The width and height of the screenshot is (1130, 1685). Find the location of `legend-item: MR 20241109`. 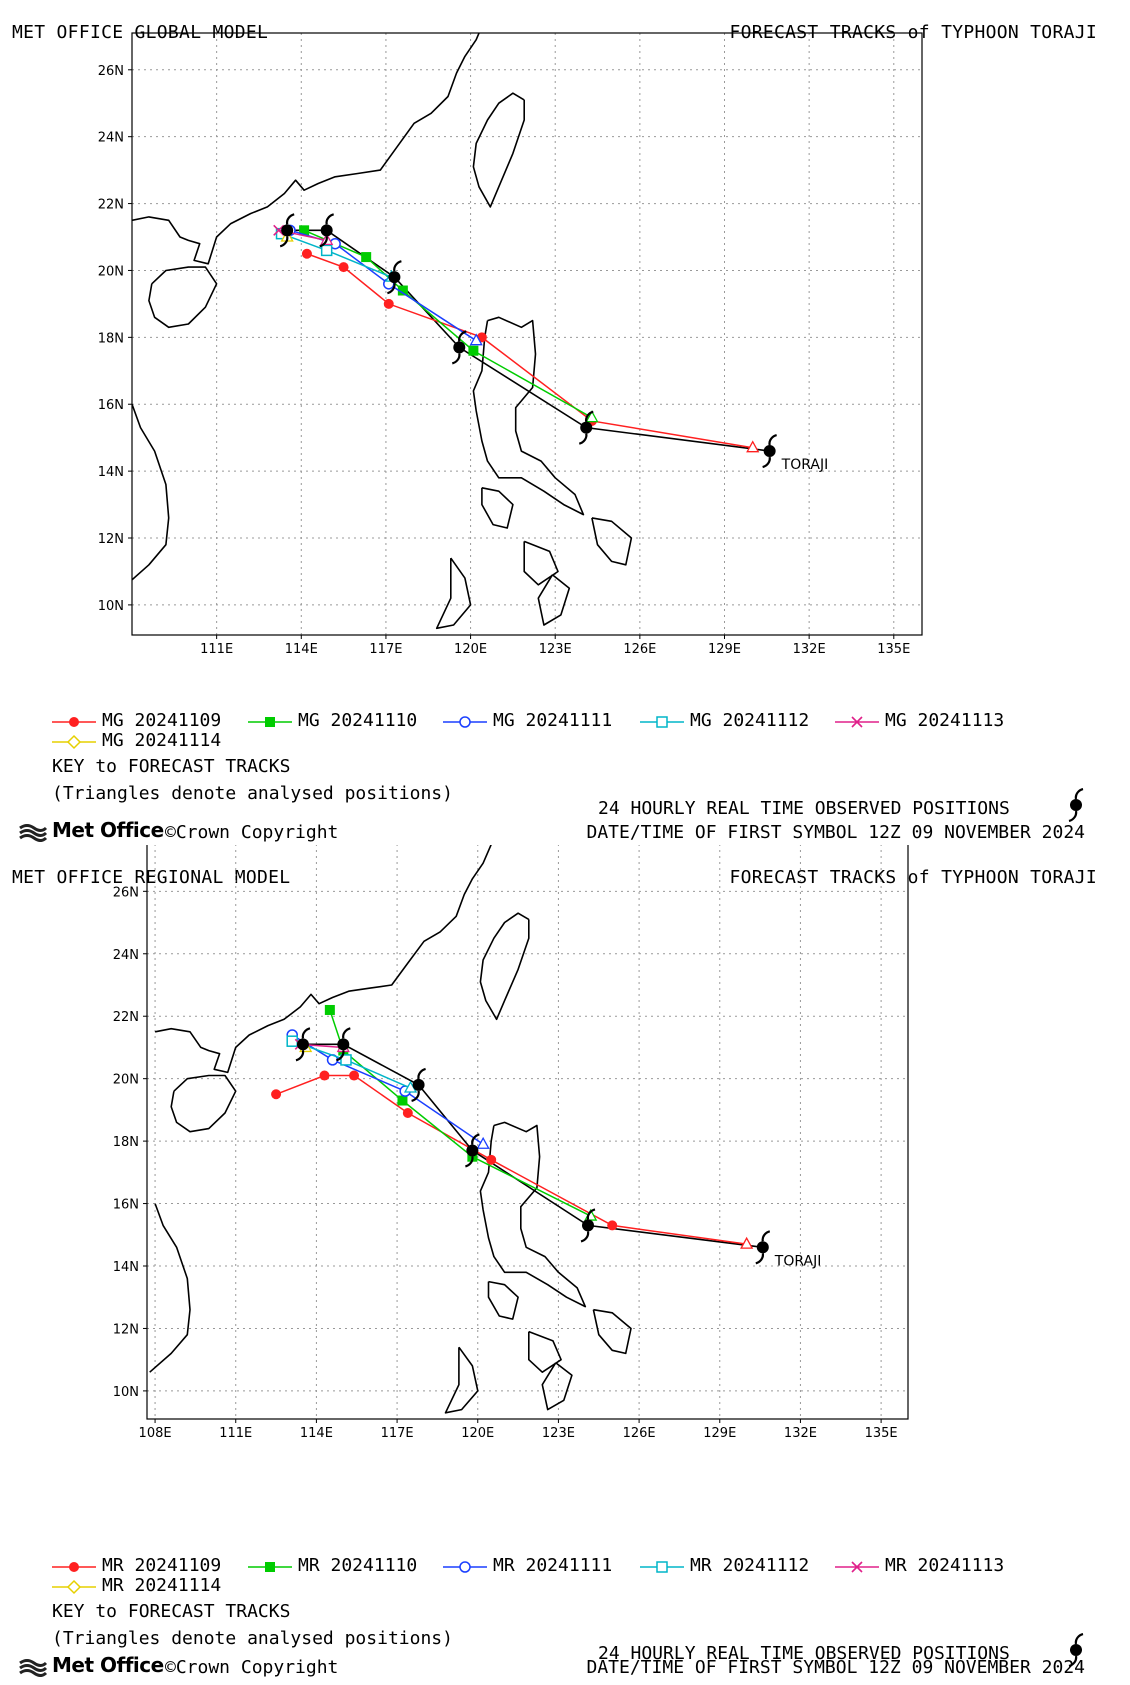

legend-item: MR 20241109 is located at coordinates (147, 1566).